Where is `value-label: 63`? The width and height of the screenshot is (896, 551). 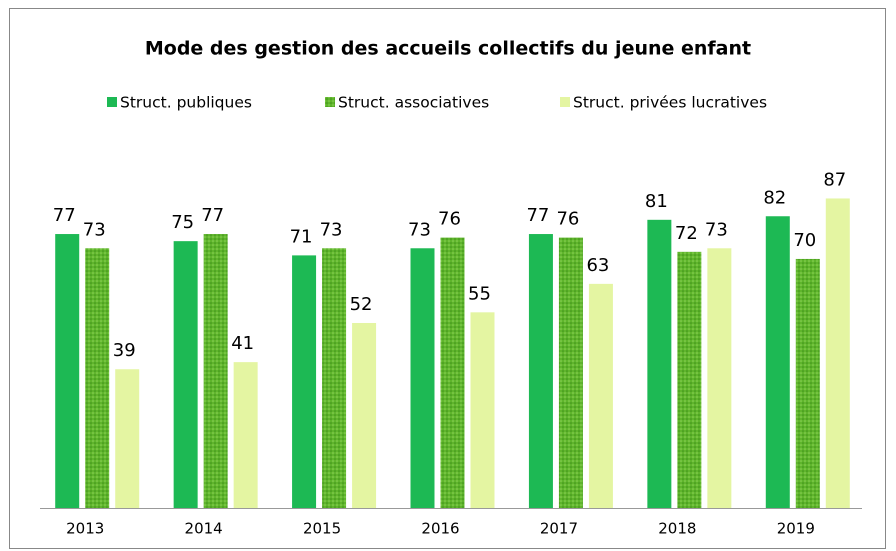 value-label: 63 is located at coordinates (597, 265).